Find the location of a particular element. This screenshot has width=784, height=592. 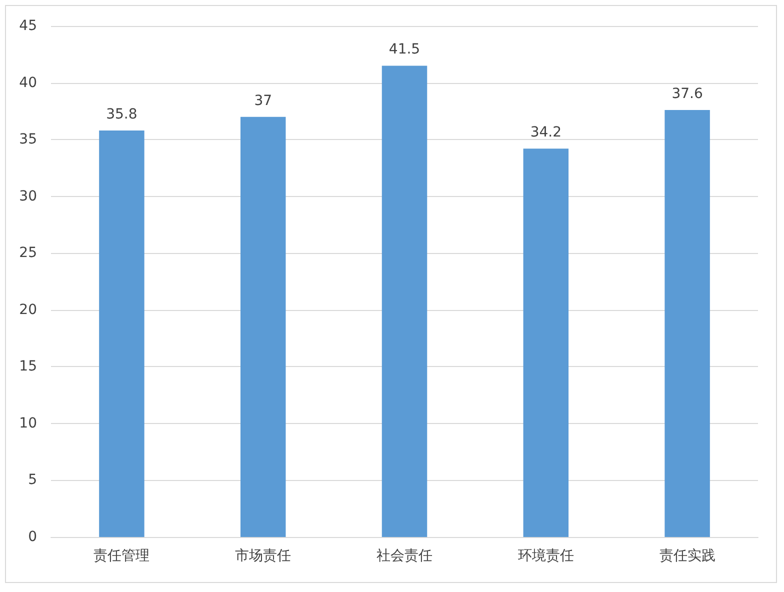

data-label: 35.8 is located at coordinates (122, 114).